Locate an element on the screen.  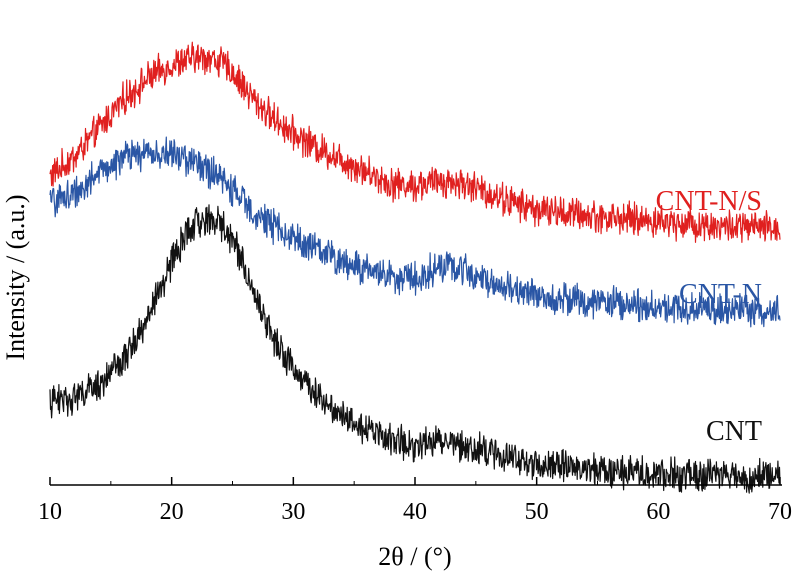
x-tick-label-20: 20 is located at coordinates (172, 512).